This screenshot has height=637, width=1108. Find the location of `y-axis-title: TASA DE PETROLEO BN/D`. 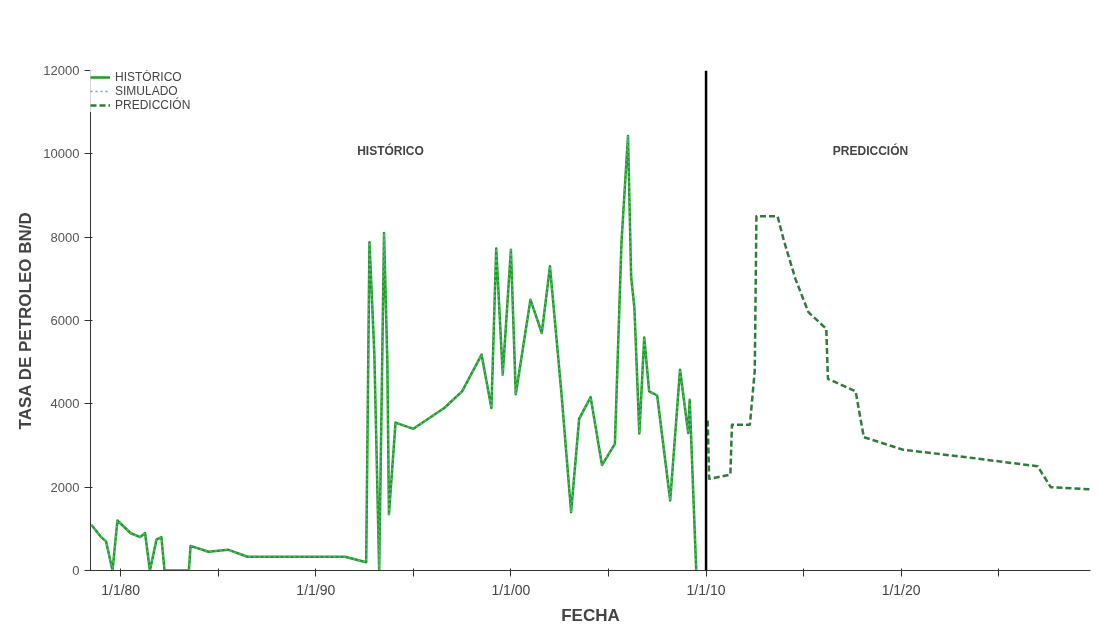

y-axis-title: TASA DE PETROLEO BN/D is located at coordinates (26, 321).